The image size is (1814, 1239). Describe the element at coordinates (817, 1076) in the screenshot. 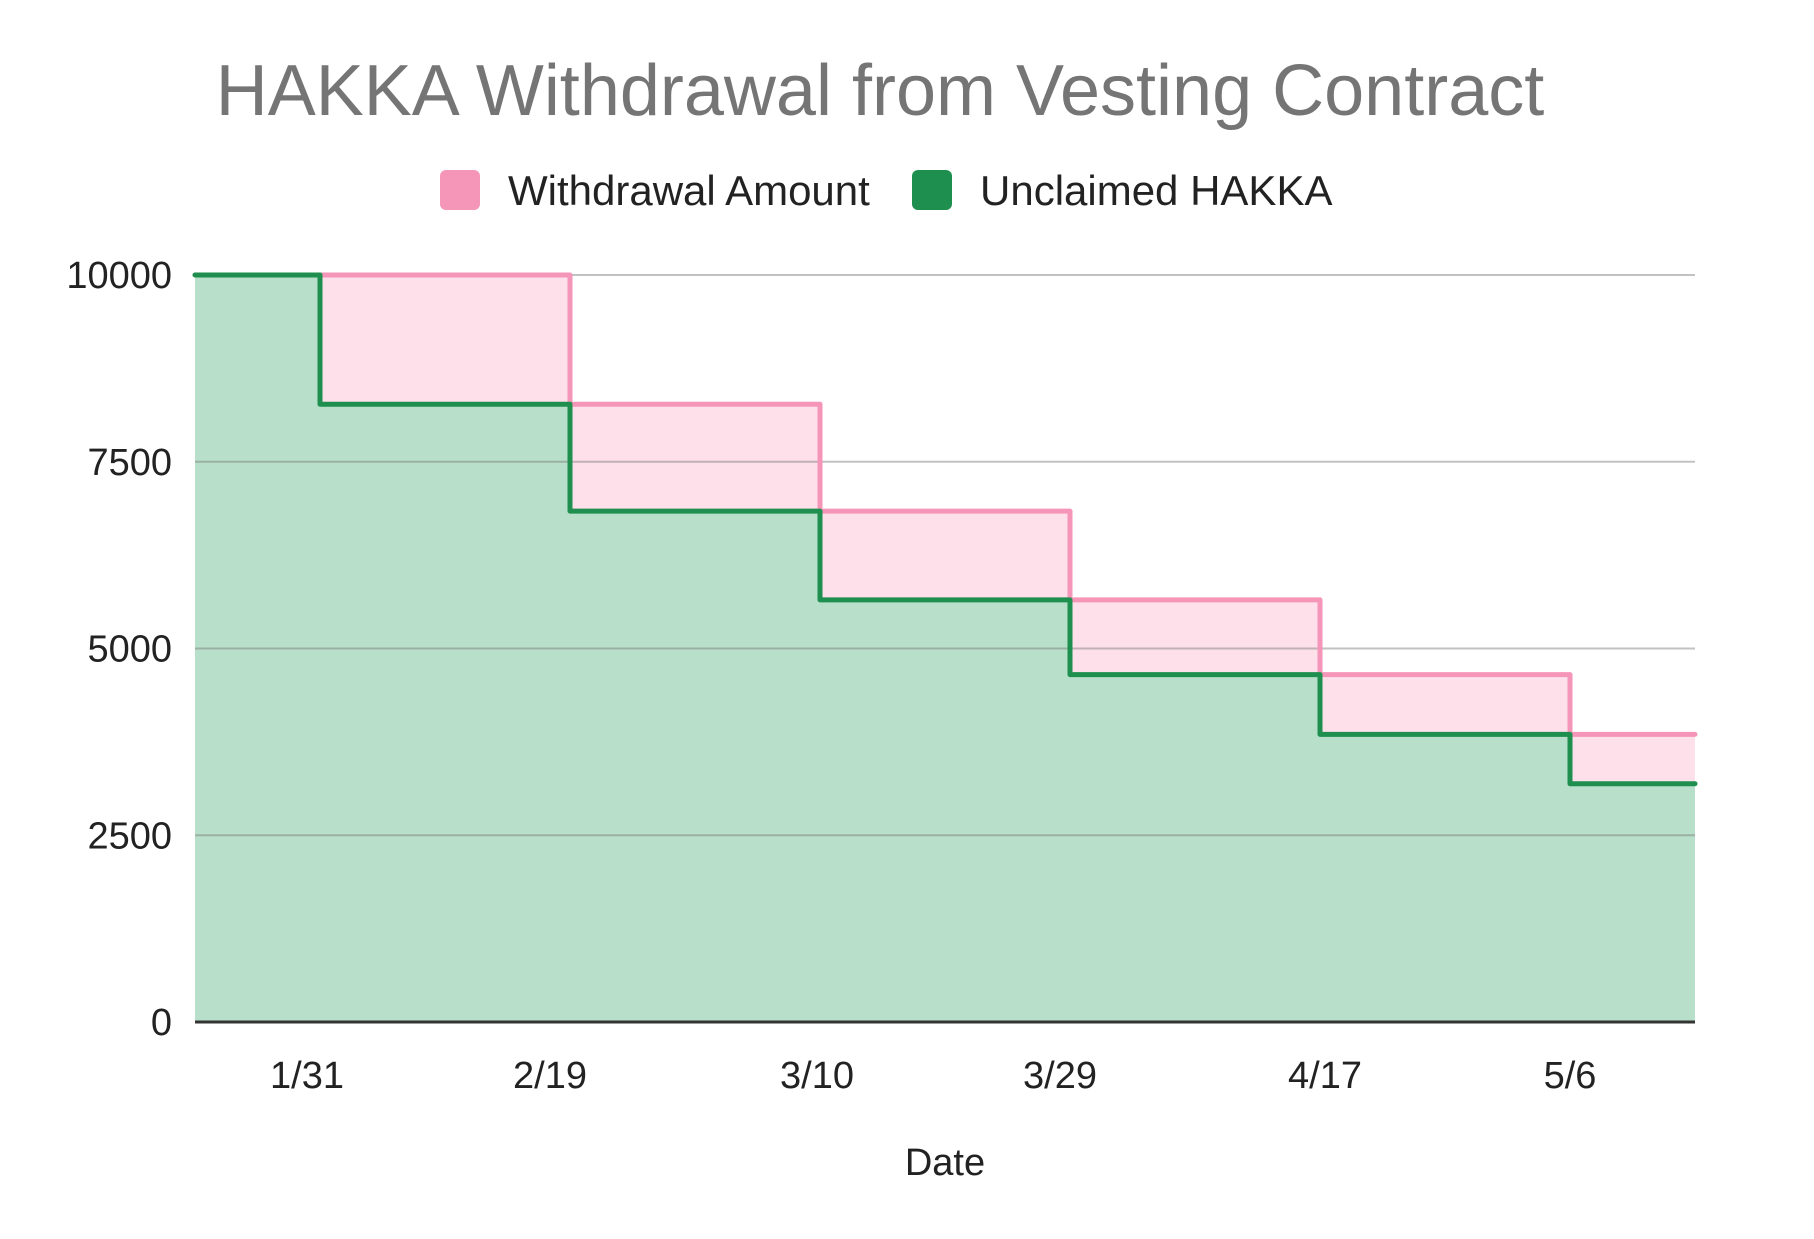

I see `x-tick-label-3-10: 3/10` at that location.